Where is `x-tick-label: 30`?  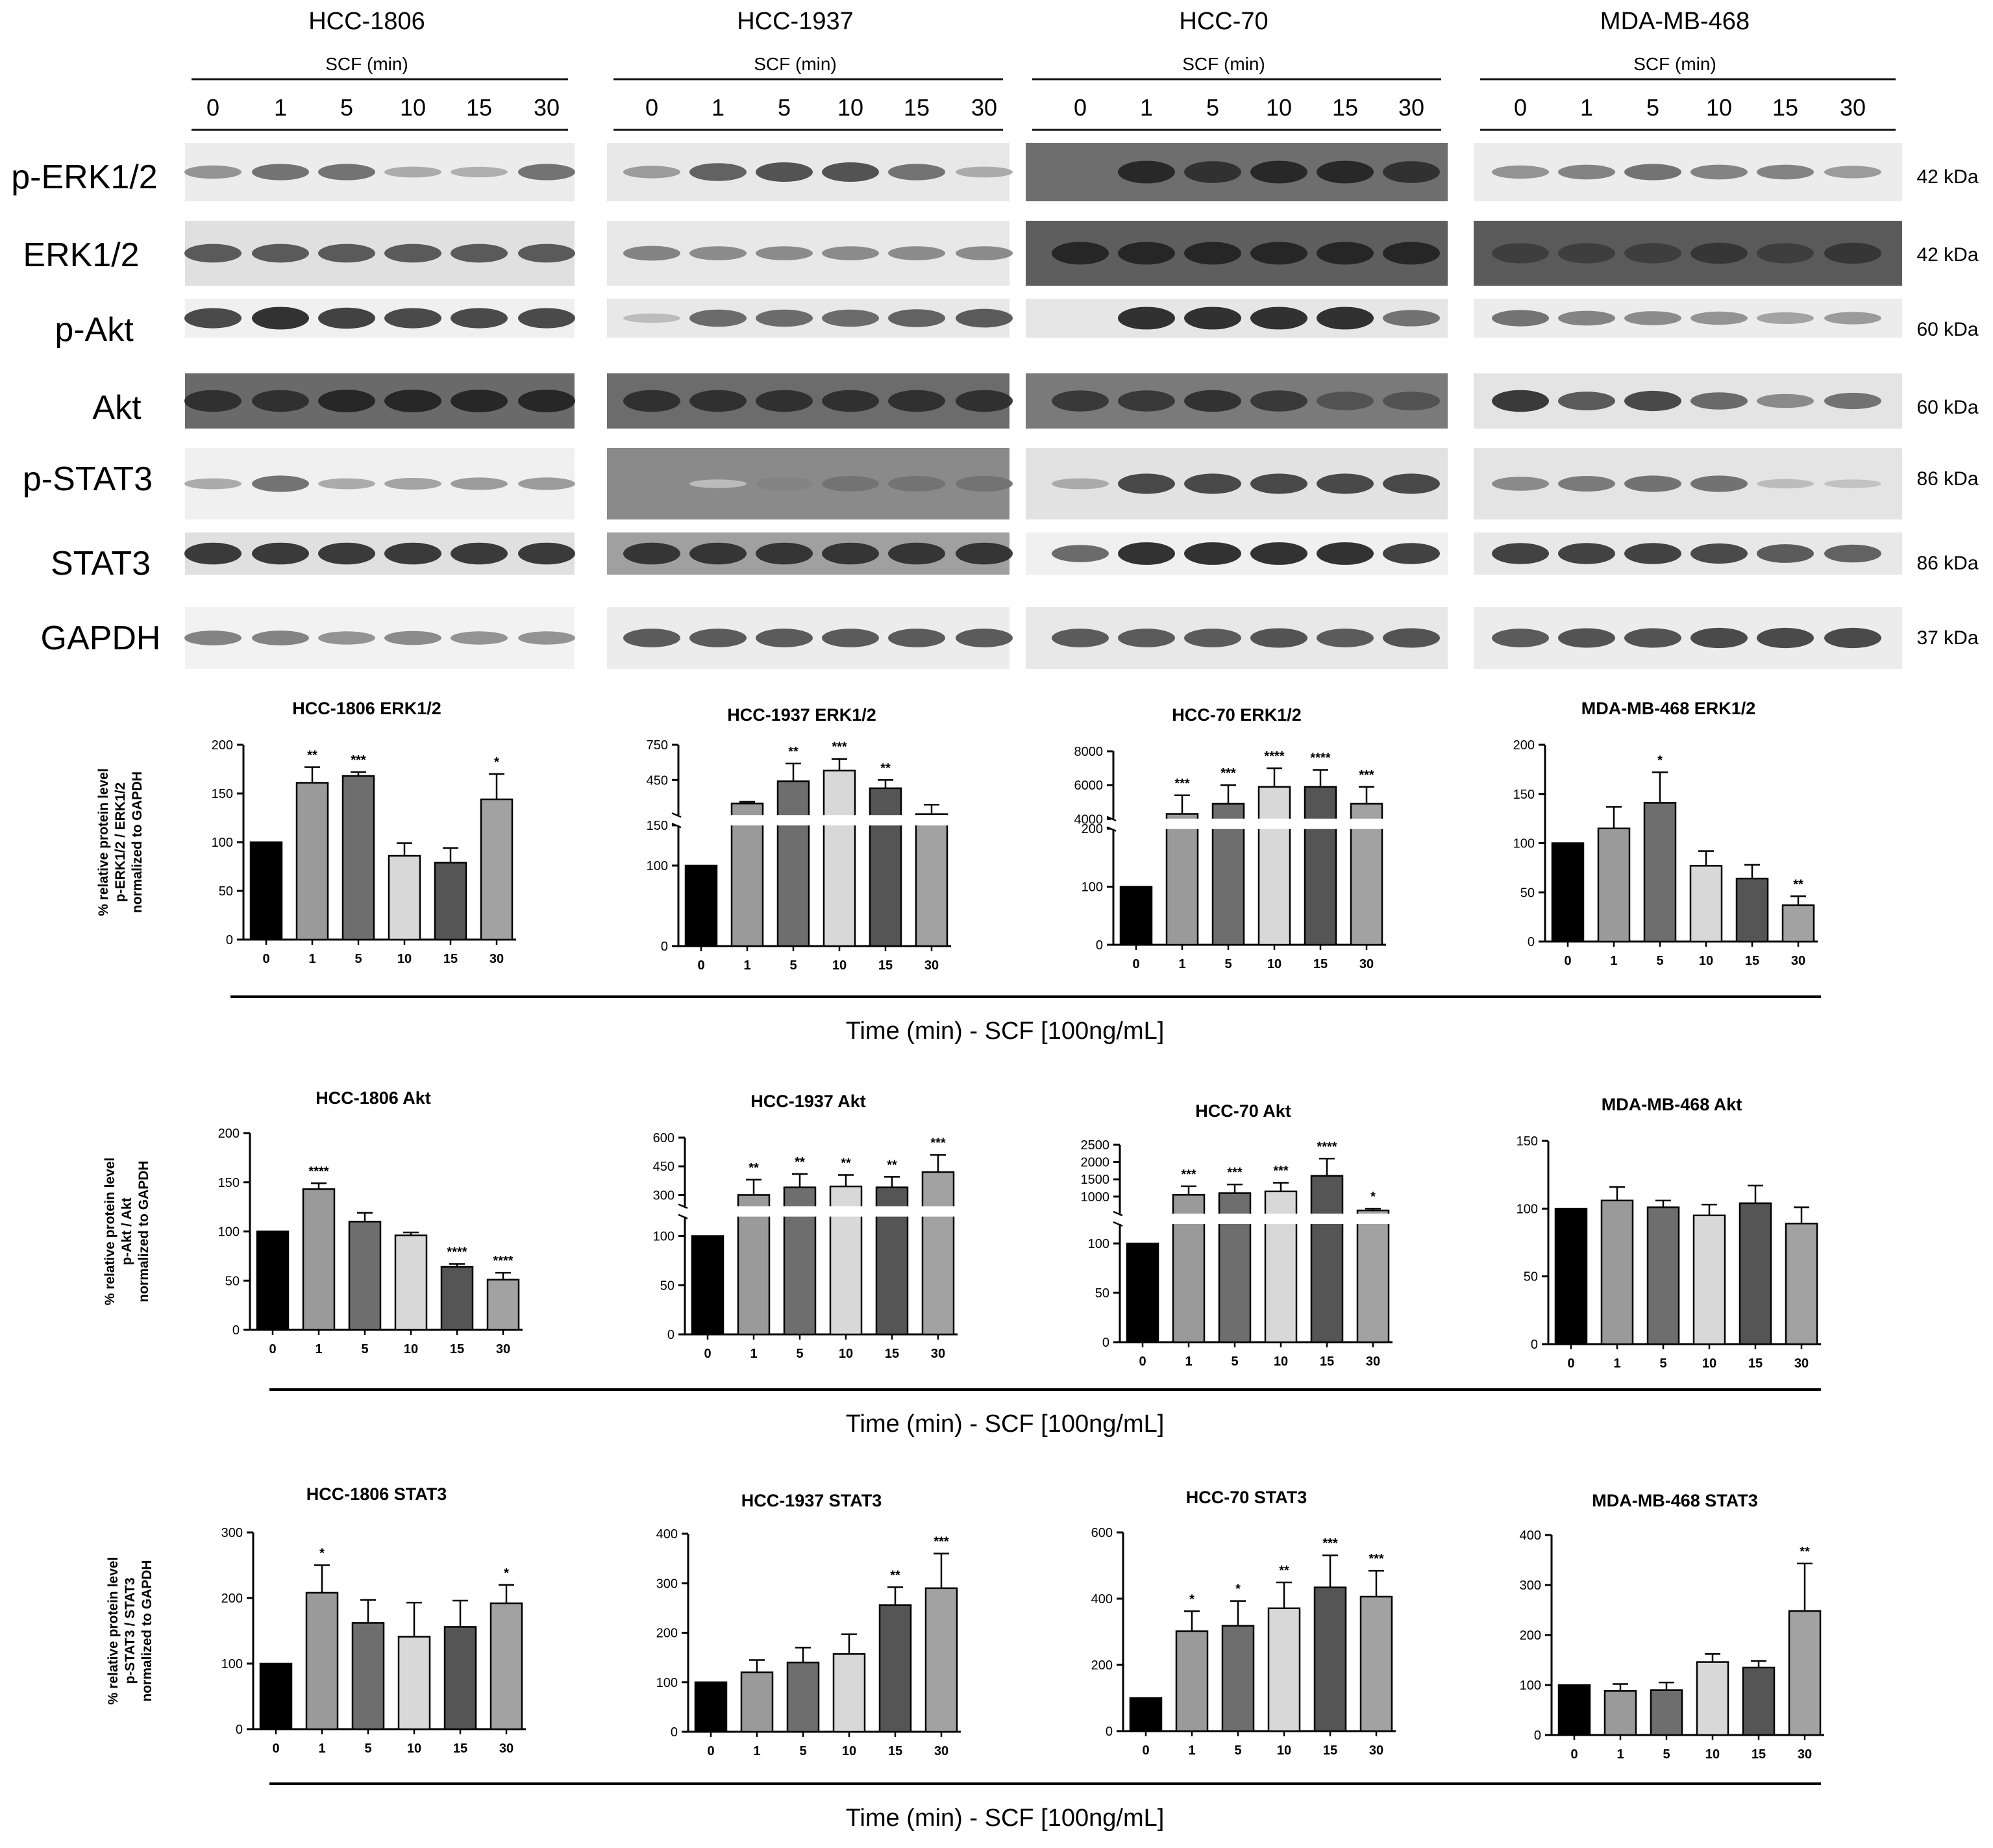 x-tick-label: 30 is located at coordinates (506, 1749).